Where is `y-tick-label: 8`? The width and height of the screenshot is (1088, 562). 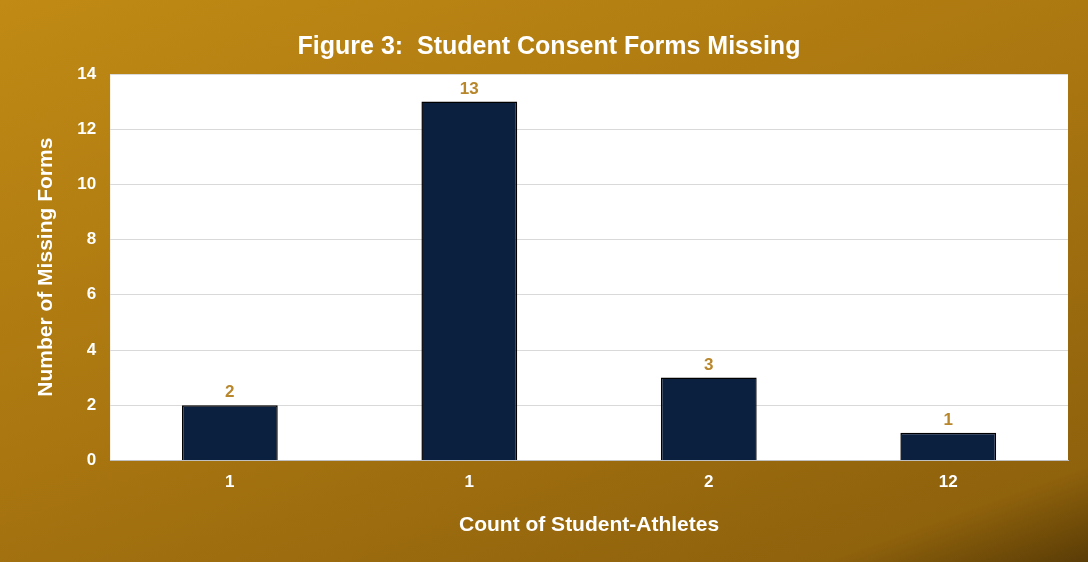
y-tick-label: 8 is located at coordinates (91, 239).